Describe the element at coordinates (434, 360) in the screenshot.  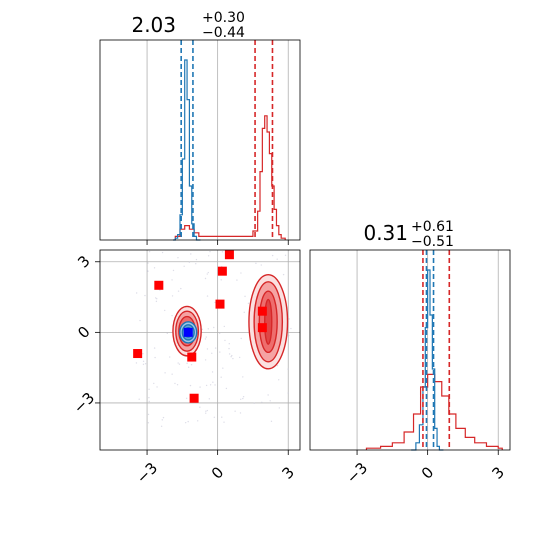
I see `hist-param2-bars` at that location.